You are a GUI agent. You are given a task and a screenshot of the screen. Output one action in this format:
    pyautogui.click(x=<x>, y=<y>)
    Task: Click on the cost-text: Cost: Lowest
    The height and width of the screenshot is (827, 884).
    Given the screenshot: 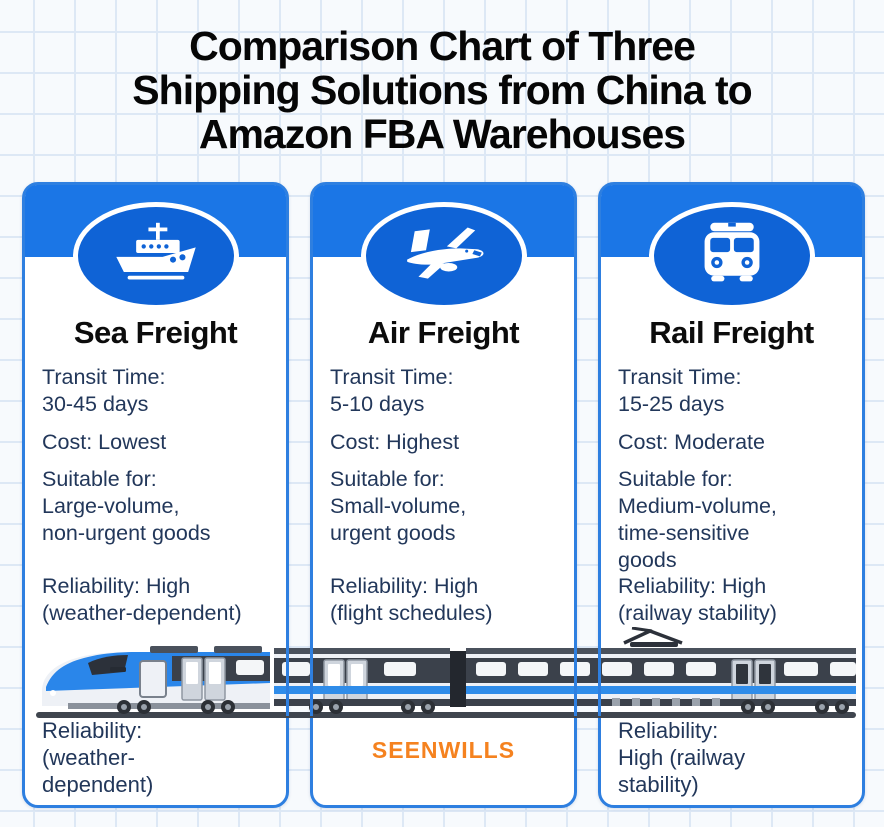 What is the action you would take?
    pyautogui.click(x=104, y=442)
    